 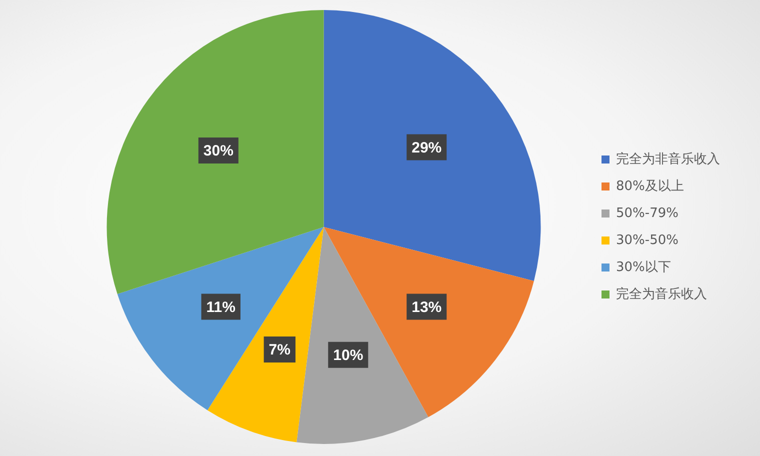 What do you see at coordinates (427, 147) in the screenshot?
I see `data-label: 29%` at bounding box center [427, 147].